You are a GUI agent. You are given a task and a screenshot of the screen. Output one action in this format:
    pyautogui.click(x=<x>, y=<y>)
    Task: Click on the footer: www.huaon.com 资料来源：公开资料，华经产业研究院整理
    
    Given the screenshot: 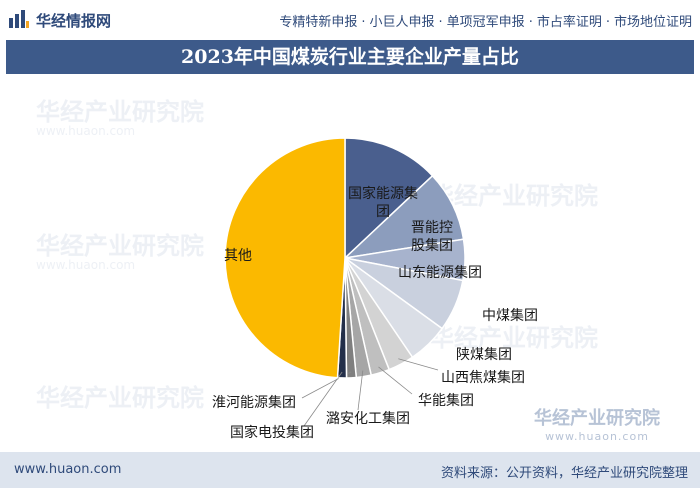 What is the action you would take?
    pyautogui.click(x=350, y=470)
    